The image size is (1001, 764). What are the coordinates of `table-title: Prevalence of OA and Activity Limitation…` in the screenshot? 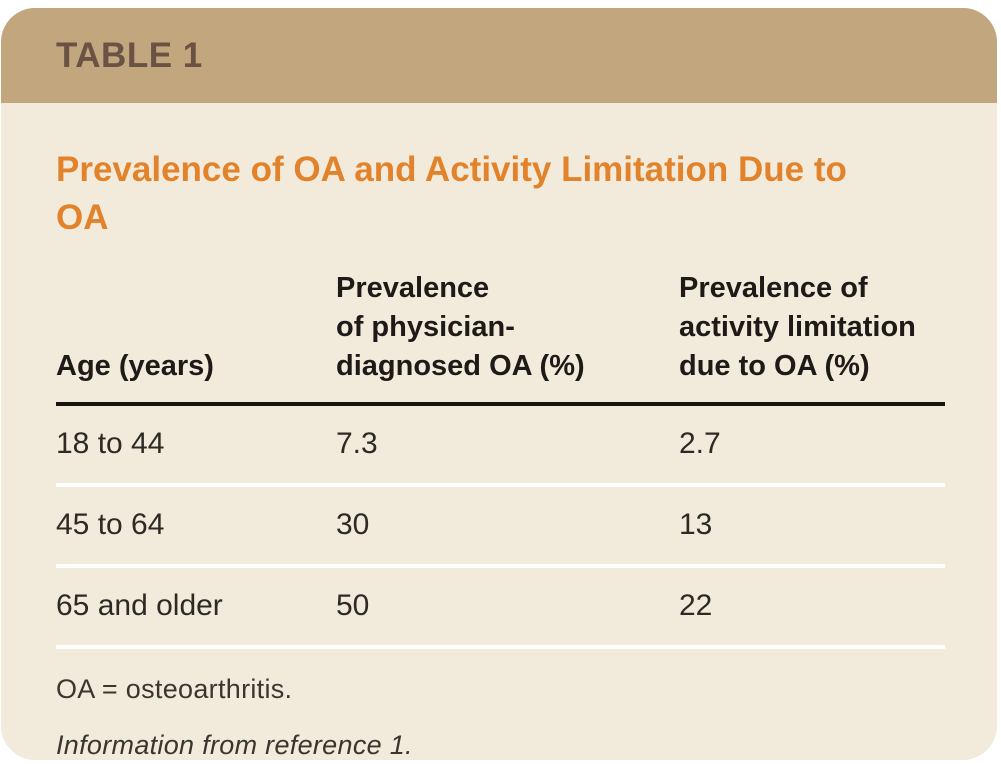 It's located at (451, 194).